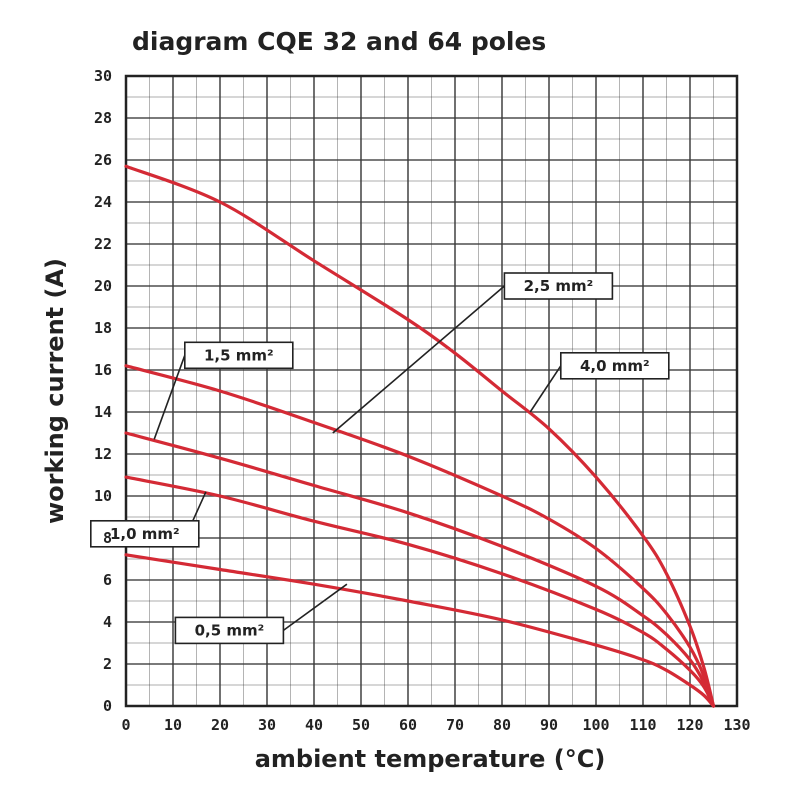 This screenshot has width=800, height=800. I want to click on y-tick-label: 20, so click(103, 286).